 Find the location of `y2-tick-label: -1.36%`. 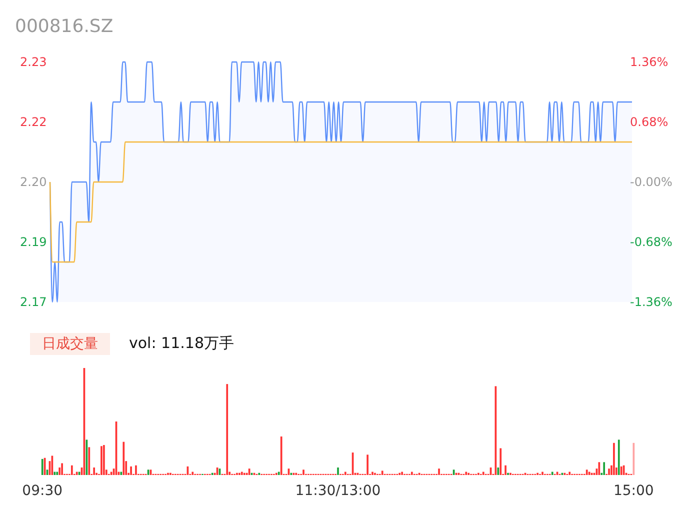

y2-tick-label: -1.36% is located at coordinates (651, 302).